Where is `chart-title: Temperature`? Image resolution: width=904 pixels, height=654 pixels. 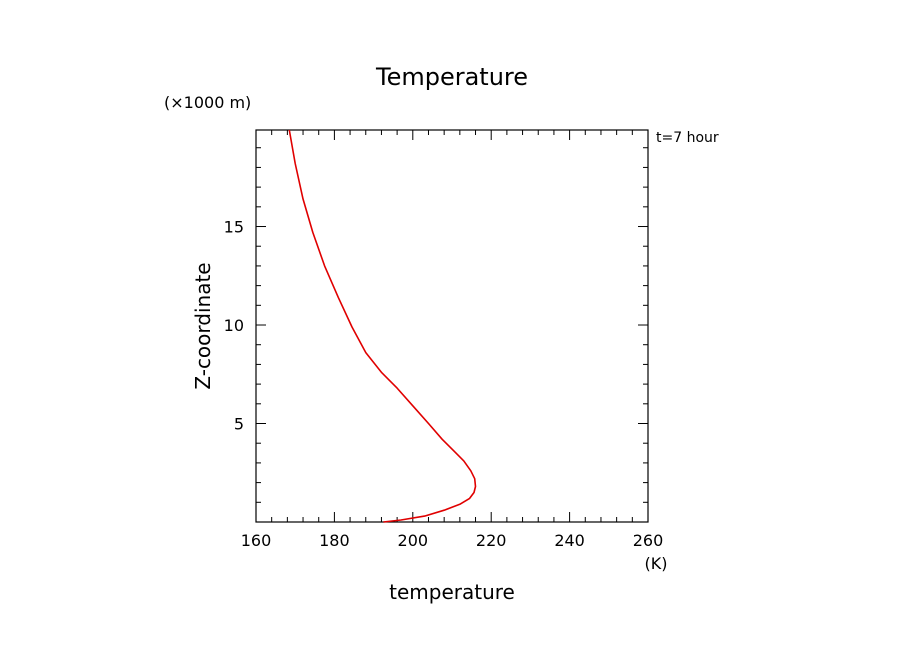 chart-title: Temperature is located at coordinates (451, 77).